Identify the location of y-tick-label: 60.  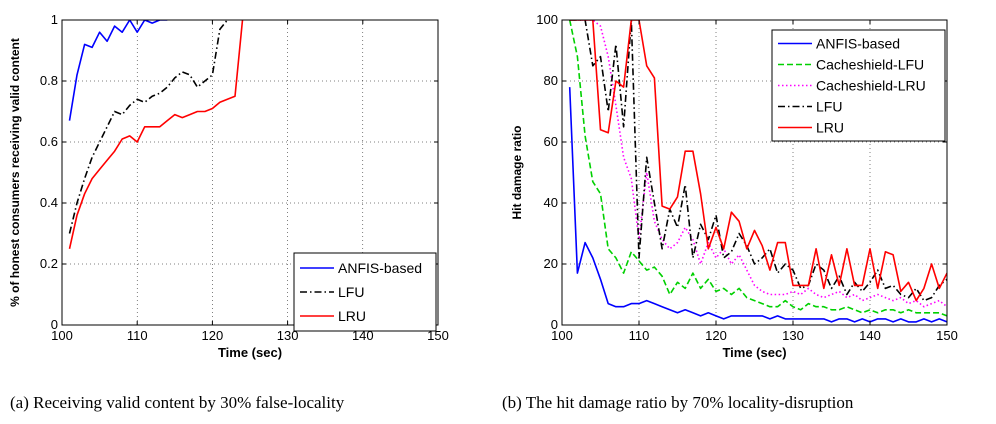
(551, 141).